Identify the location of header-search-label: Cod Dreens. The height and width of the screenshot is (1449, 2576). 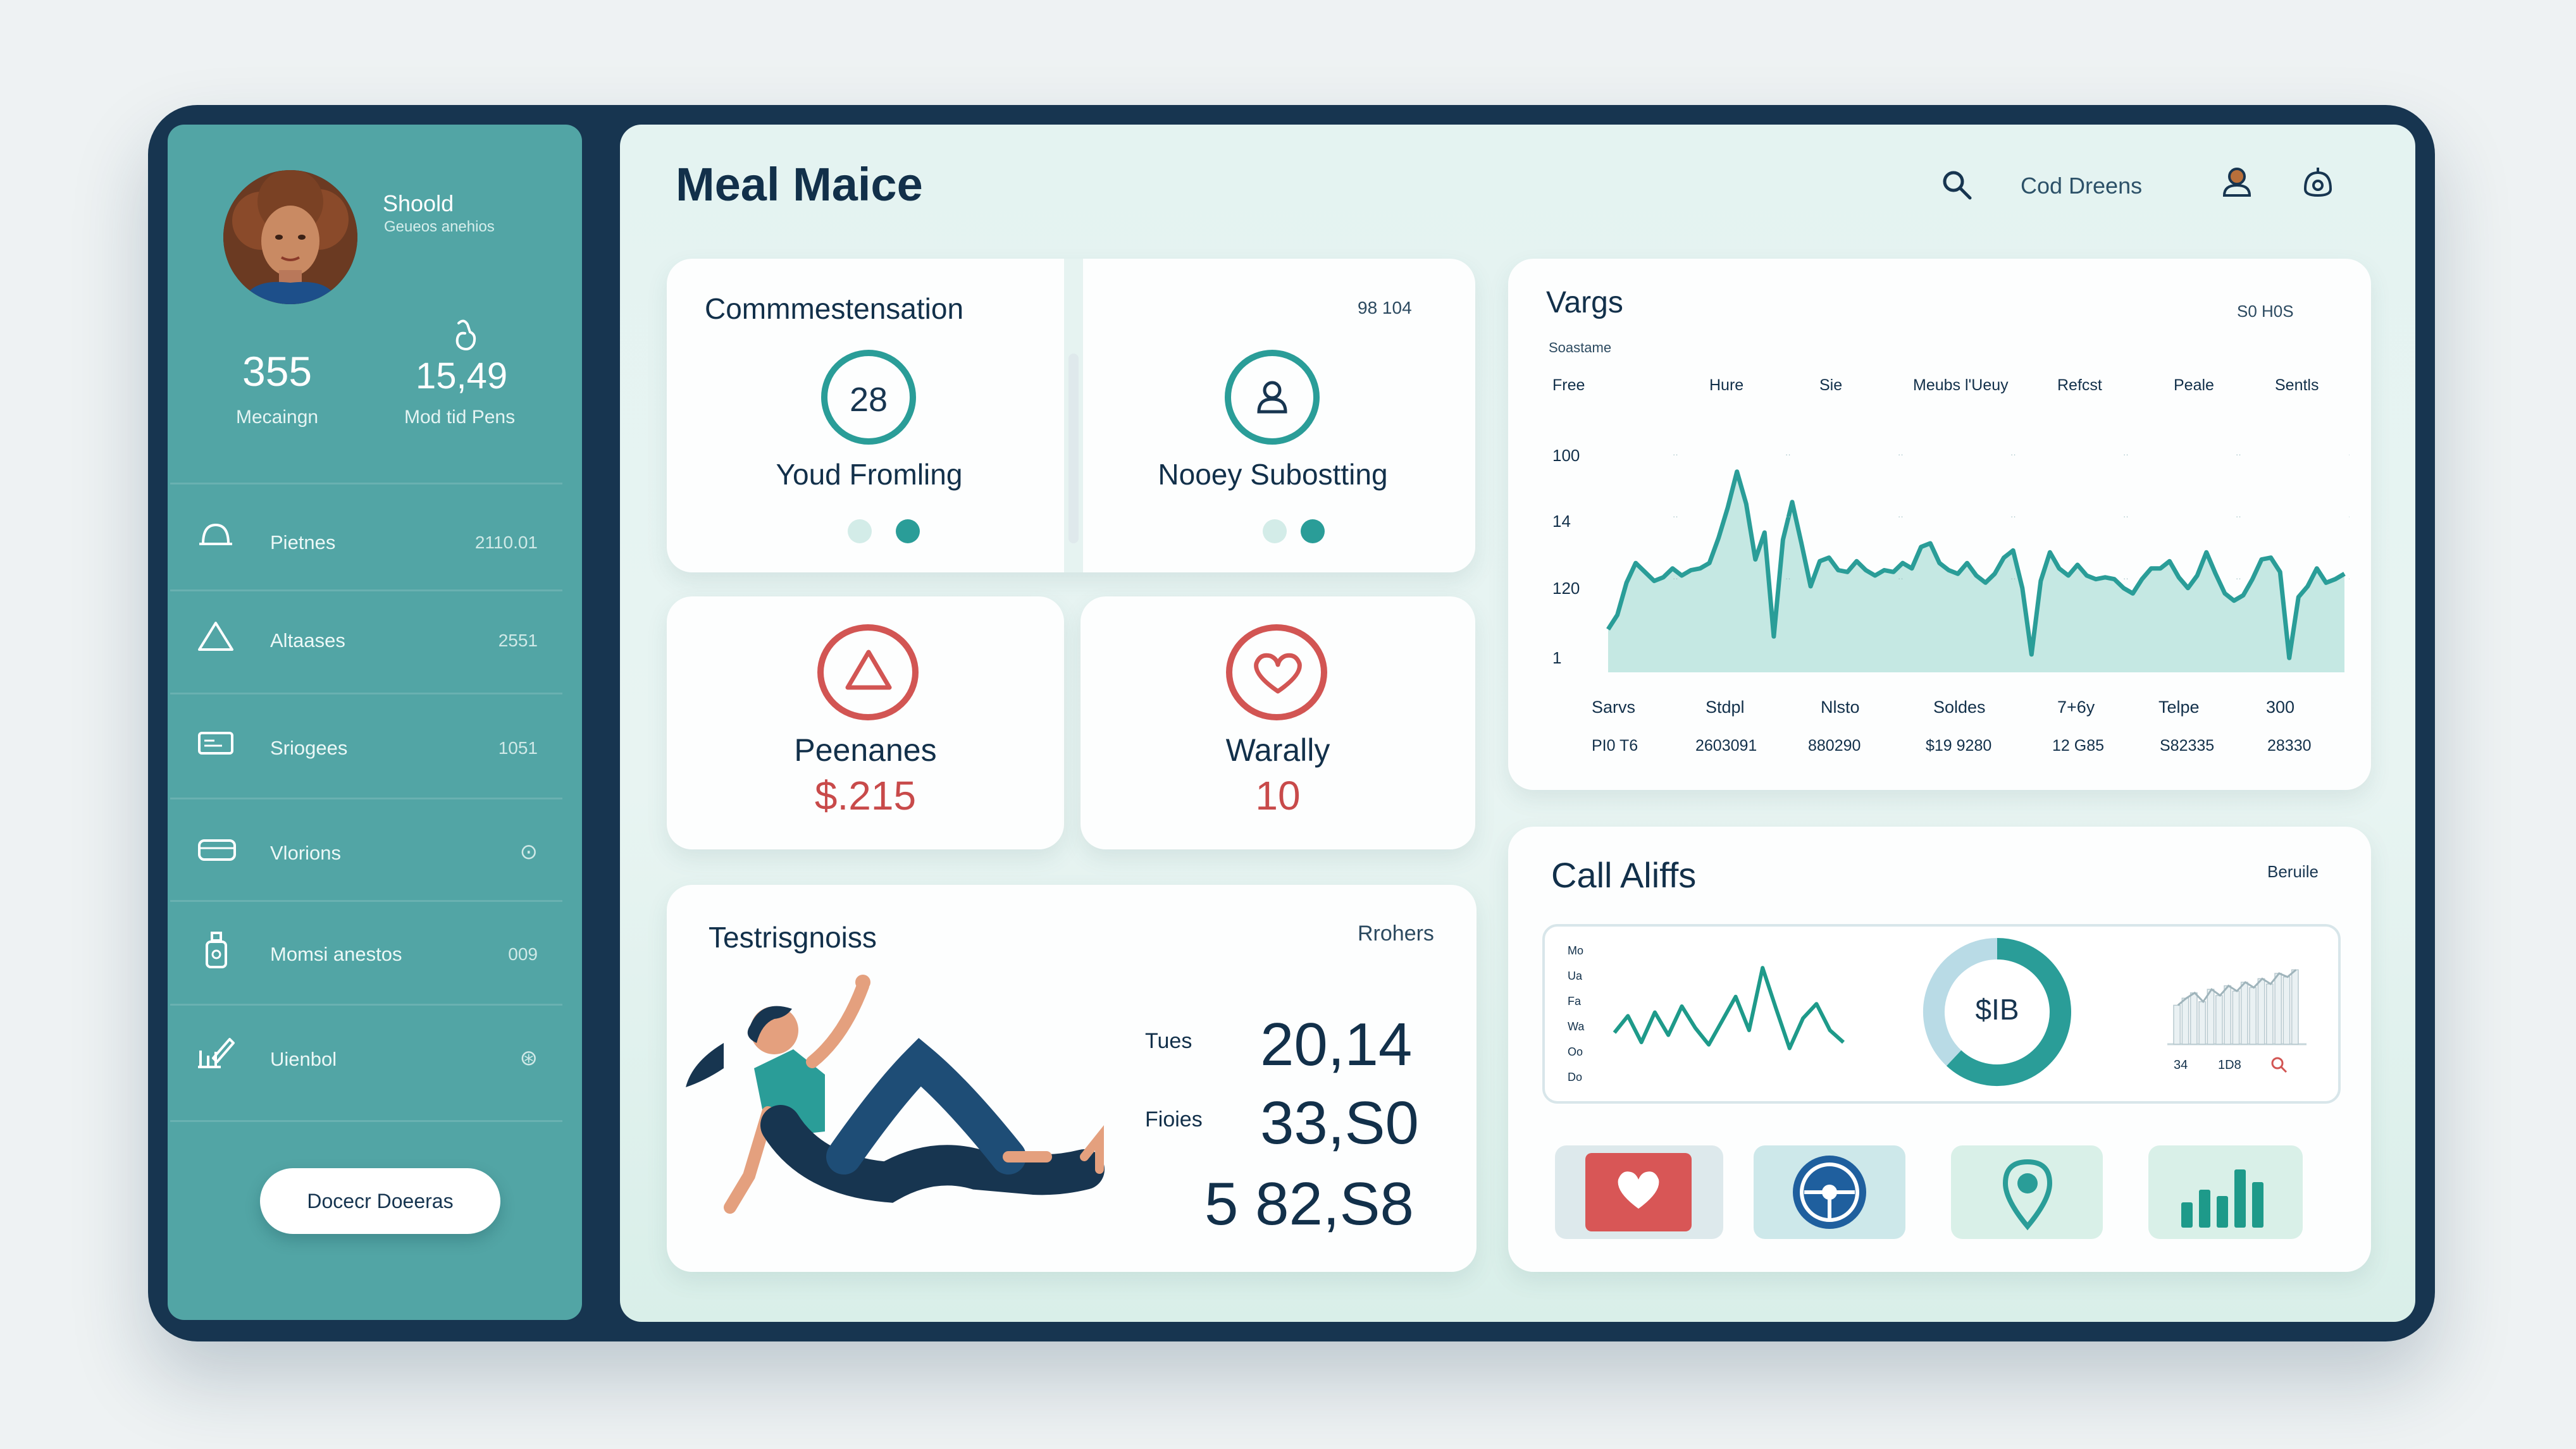
(2082, 186).